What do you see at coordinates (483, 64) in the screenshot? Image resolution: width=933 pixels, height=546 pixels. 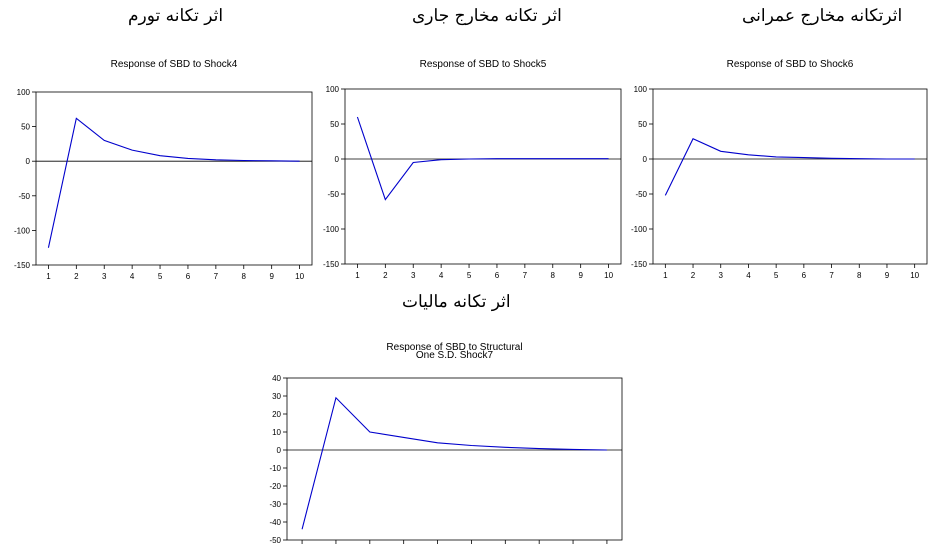 I see `chart-title: Response of SBD to Shock5` at bounding box center [483, 64].